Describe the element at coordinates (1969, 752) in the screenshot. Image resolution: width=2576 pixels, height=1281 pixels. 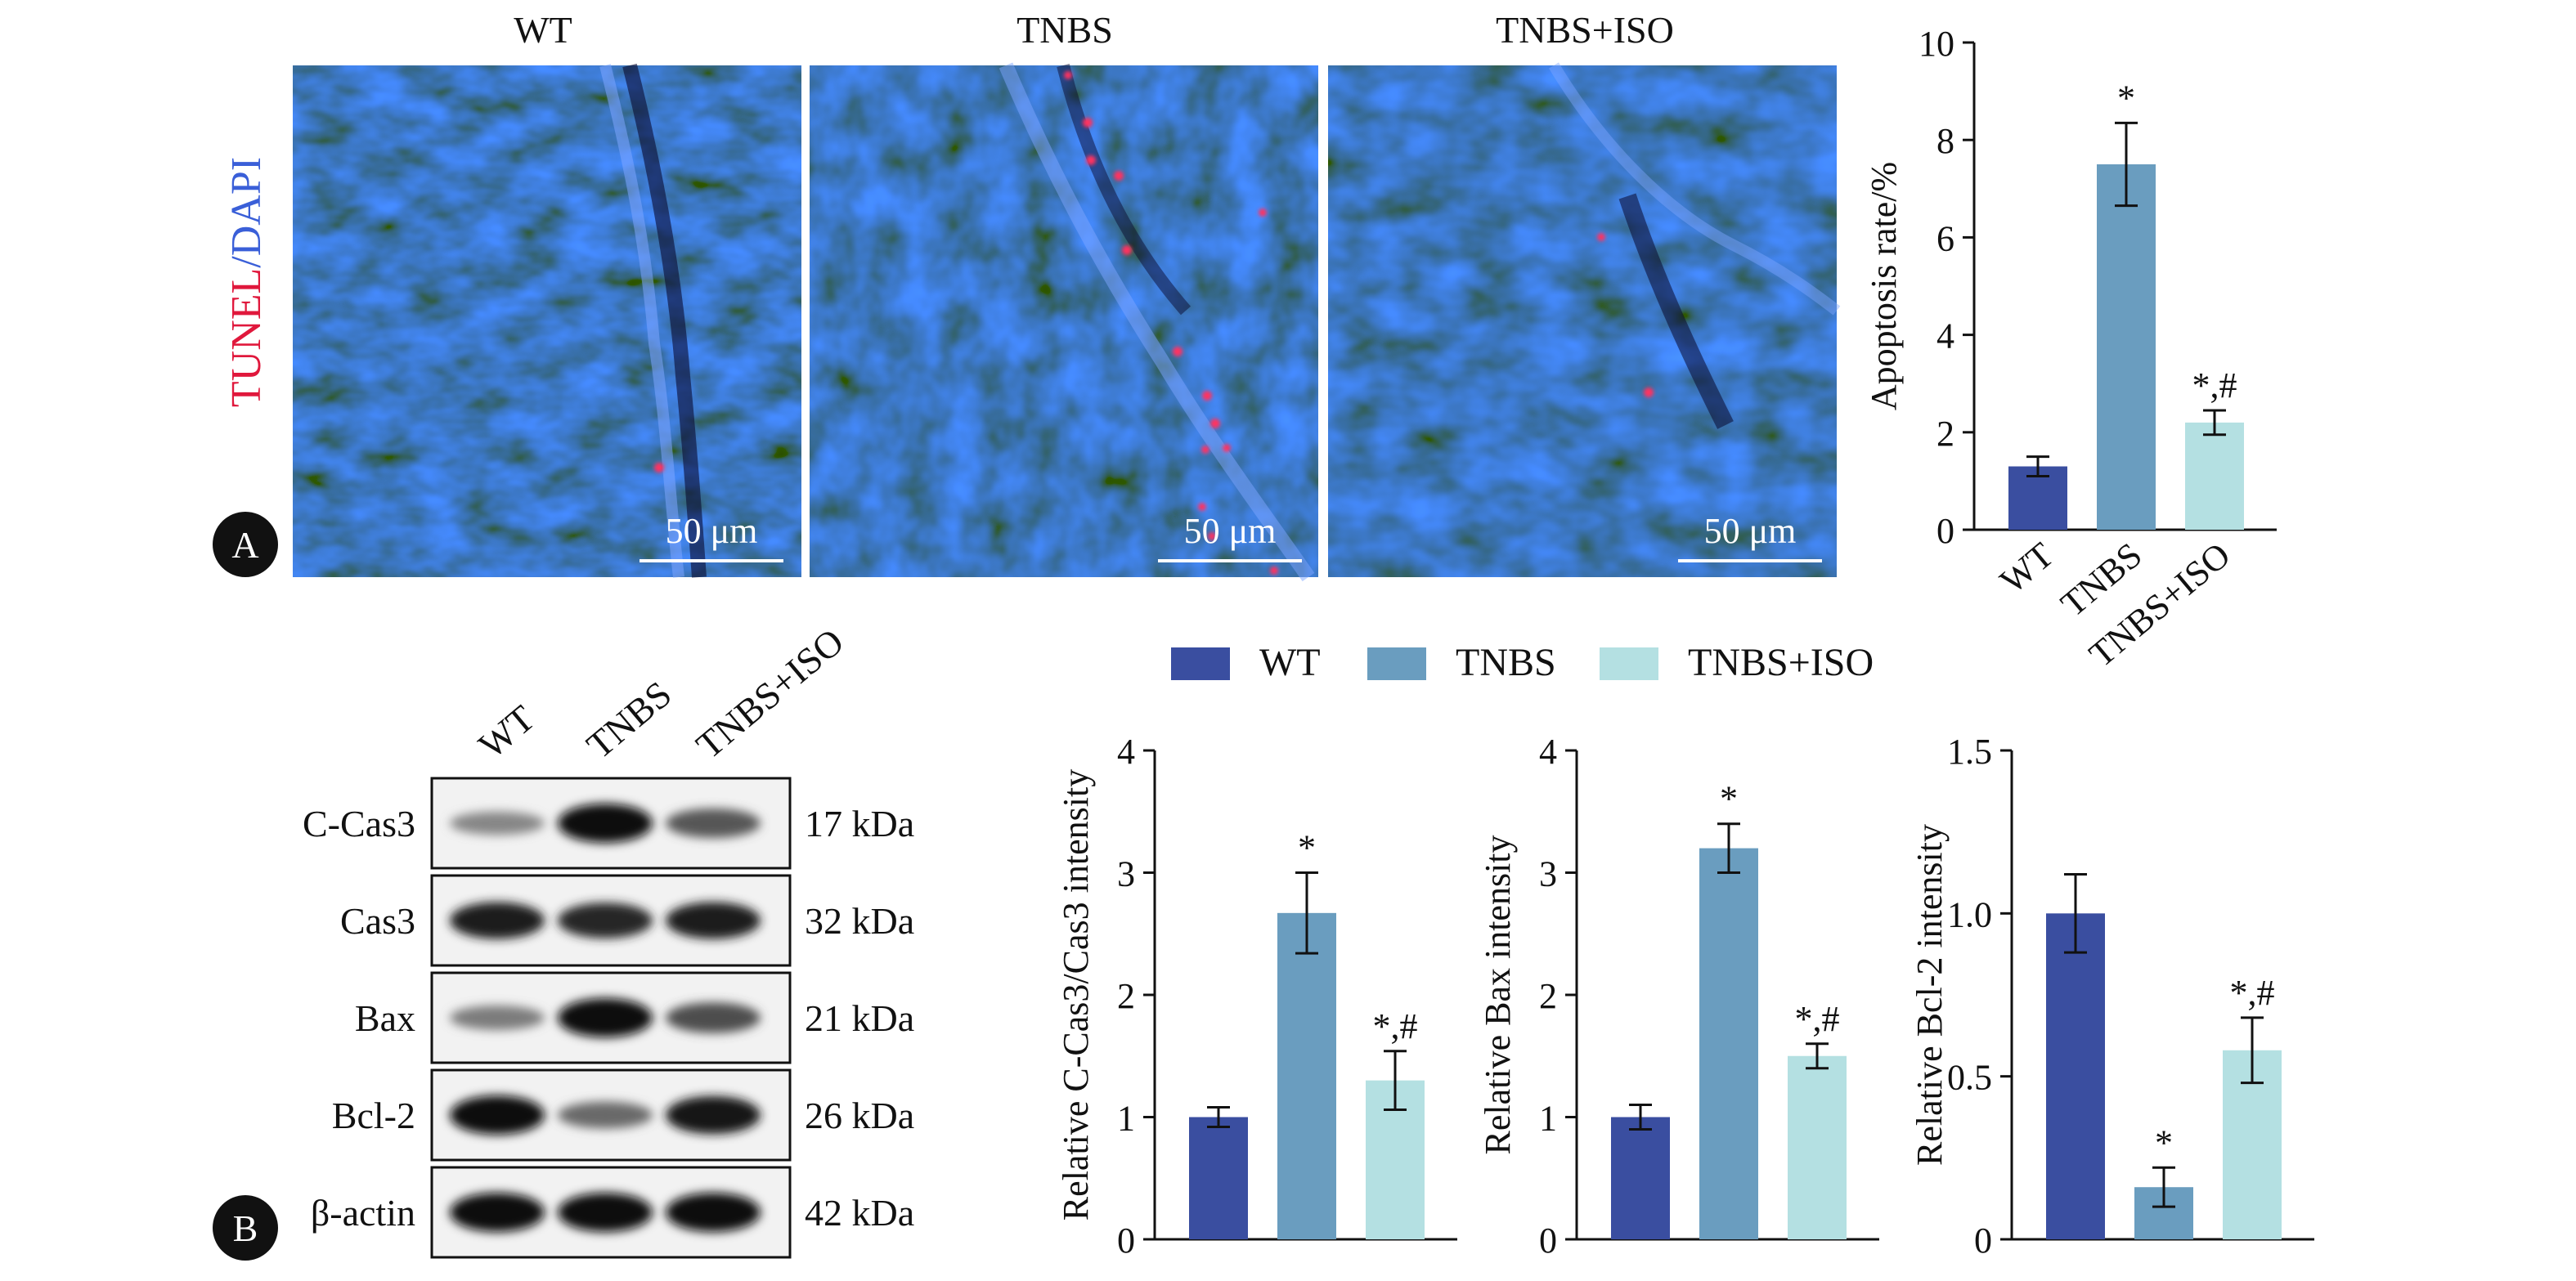
I see `y-tick-label: 1.5` at that location.